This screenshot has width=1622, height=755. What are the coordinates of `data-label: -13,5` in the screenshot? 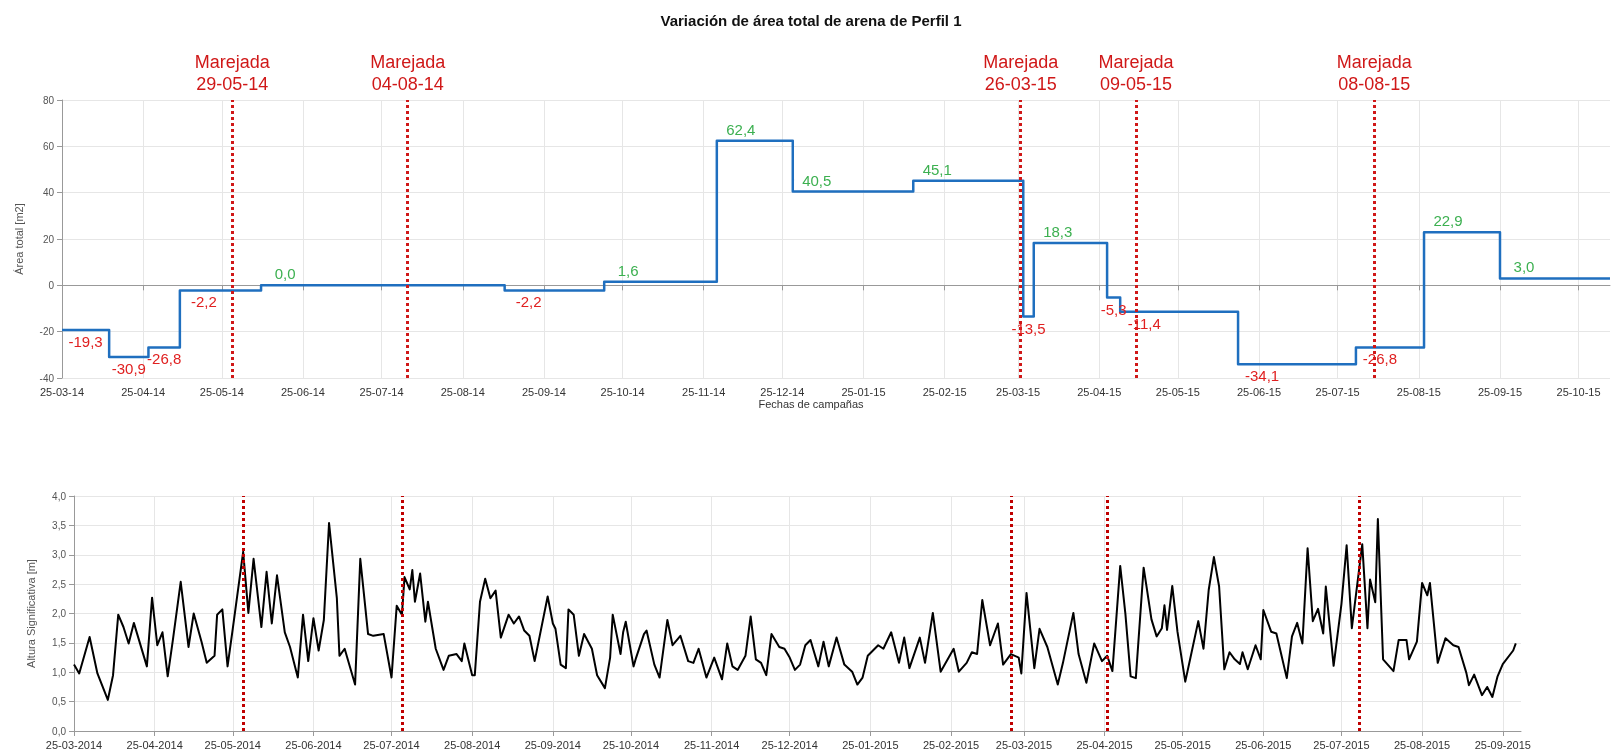 It's located at (1028, 328).